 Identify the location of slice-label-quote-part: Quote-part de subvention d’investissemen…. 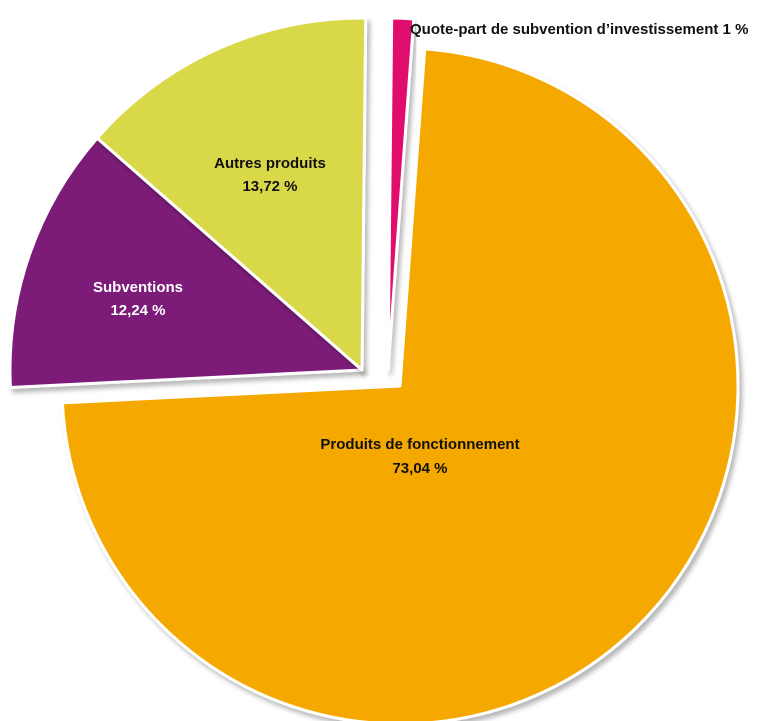
(579, 29).